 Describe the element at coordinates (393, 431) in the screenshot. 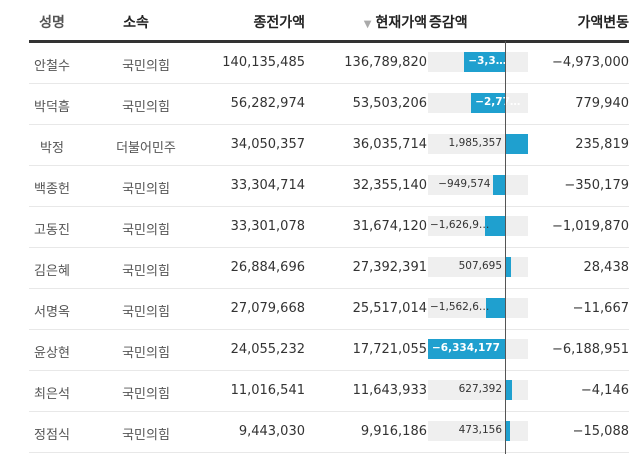

I see `cell-curr-value: 9,916,186` at that location.